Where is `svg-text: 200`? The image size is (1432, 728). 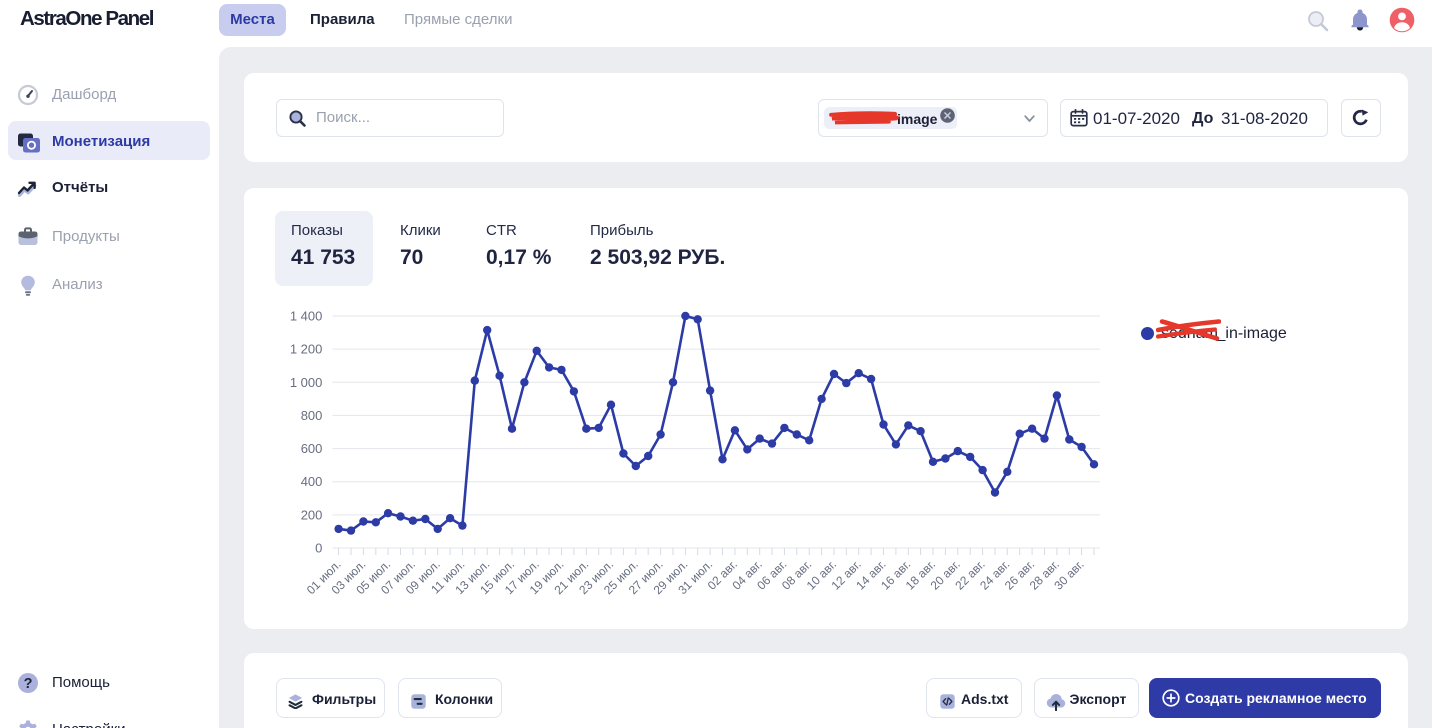
svg-text: 200 is located at coordinates (312, 514).